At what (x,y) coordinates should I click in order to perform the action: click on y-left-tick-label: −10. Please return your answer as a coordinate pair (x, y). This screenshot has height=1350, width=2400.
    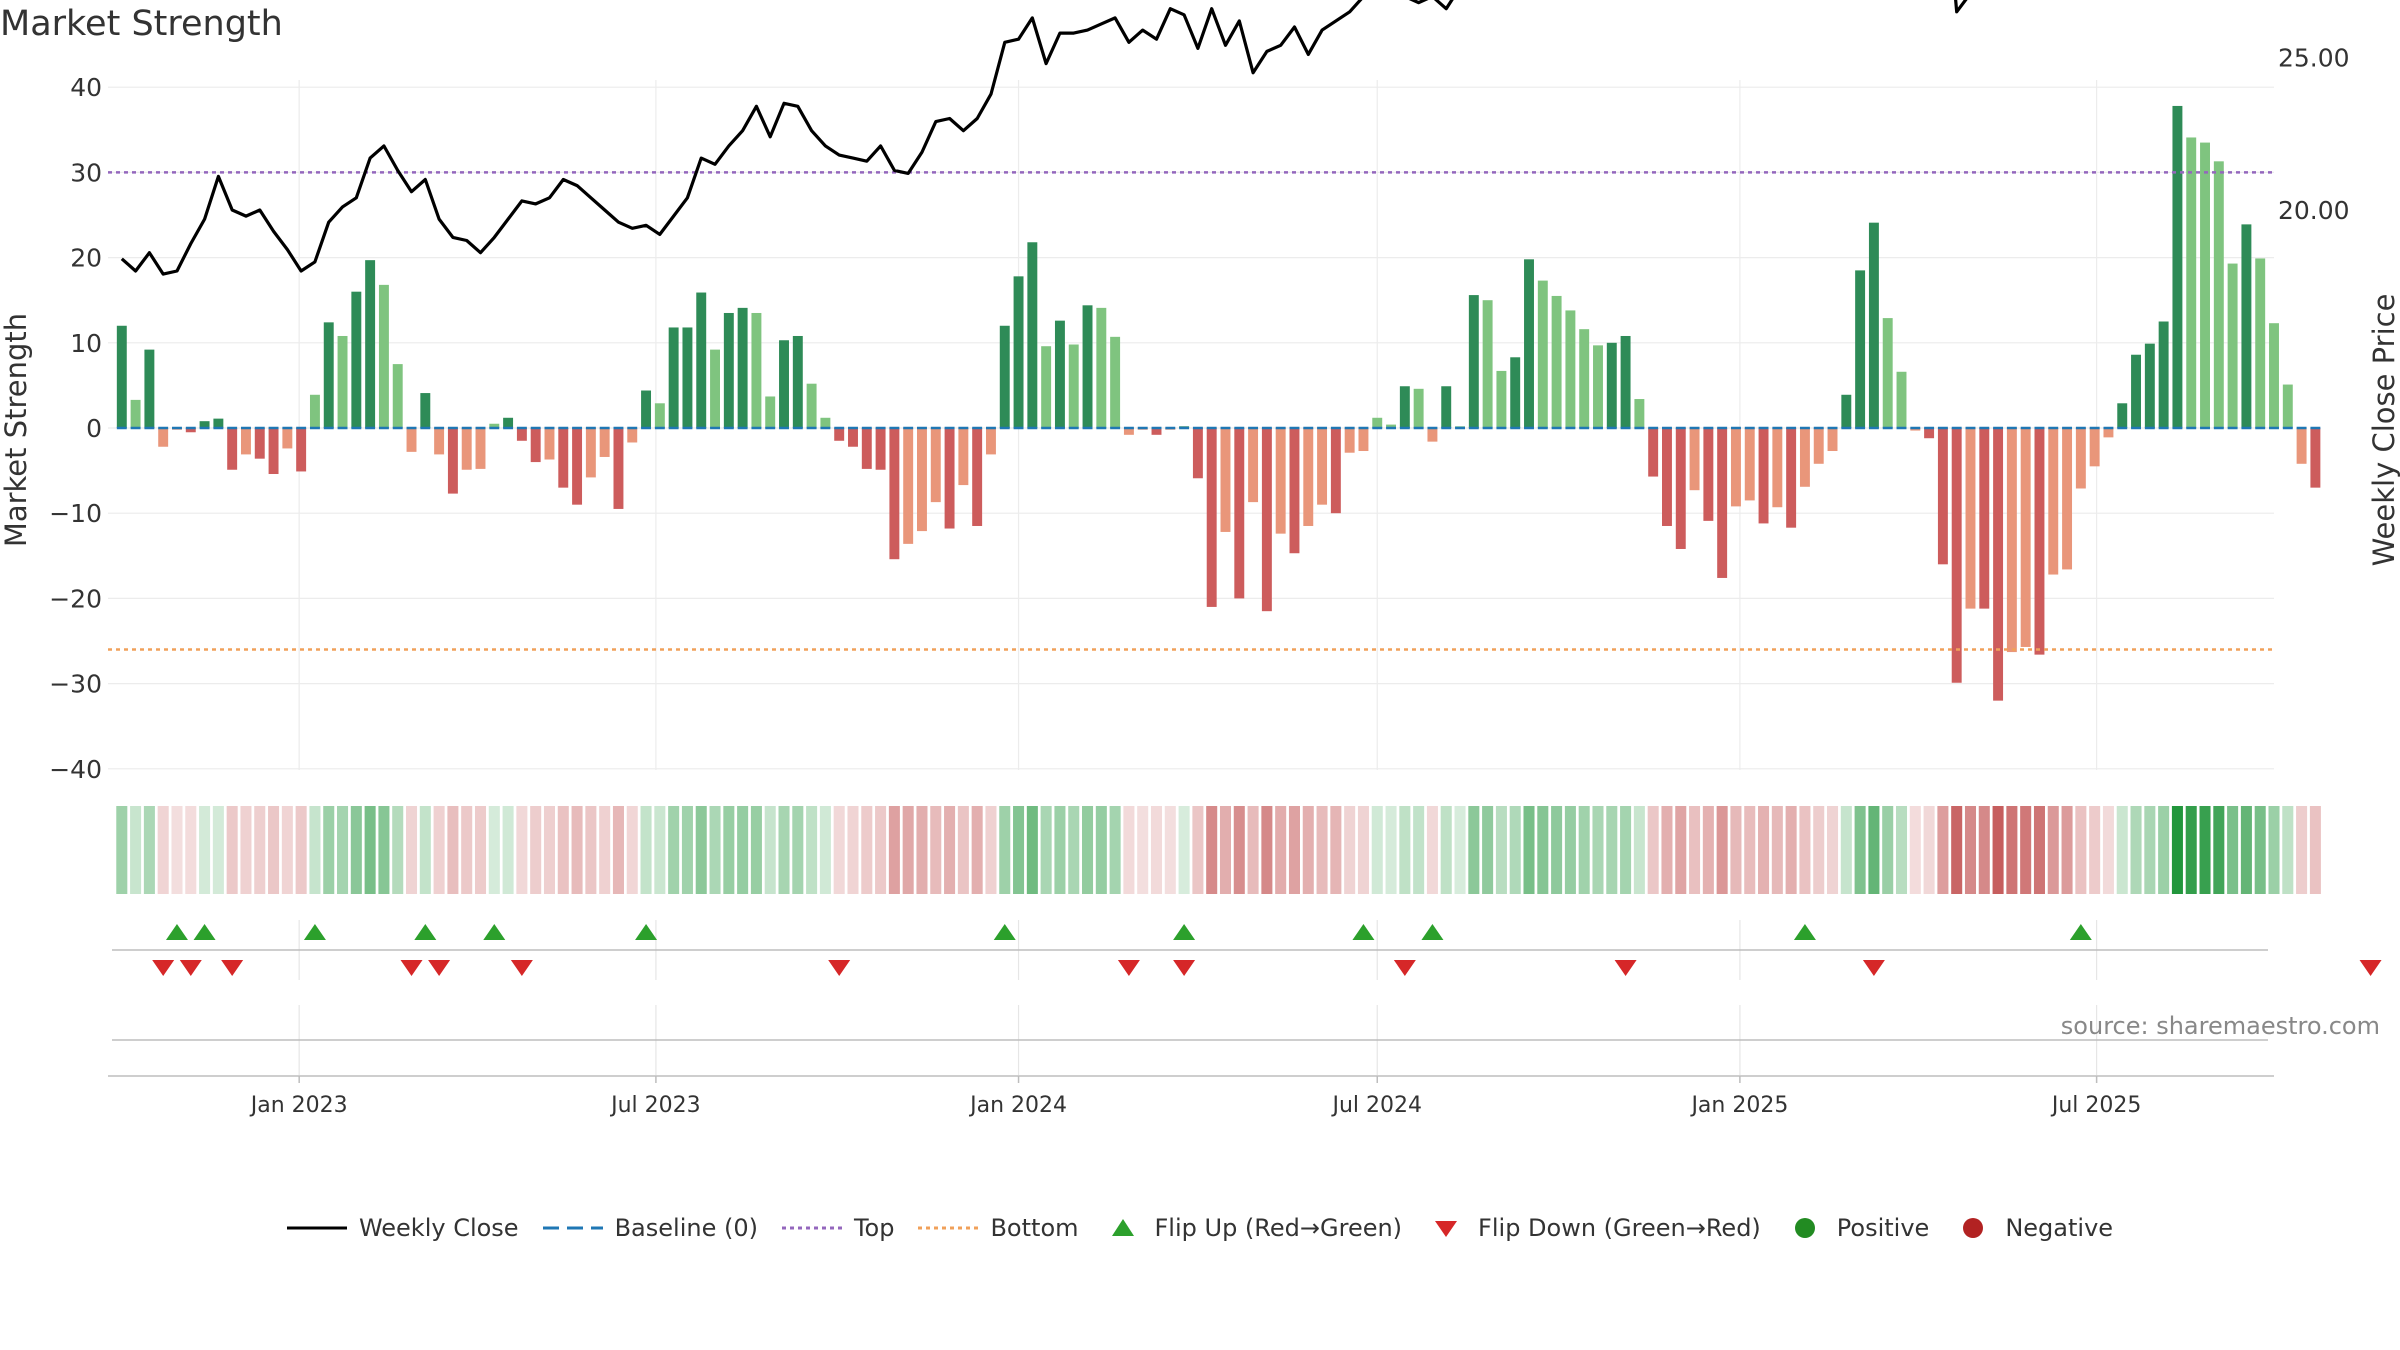
    Looking at the image, I should click on (75, 513).